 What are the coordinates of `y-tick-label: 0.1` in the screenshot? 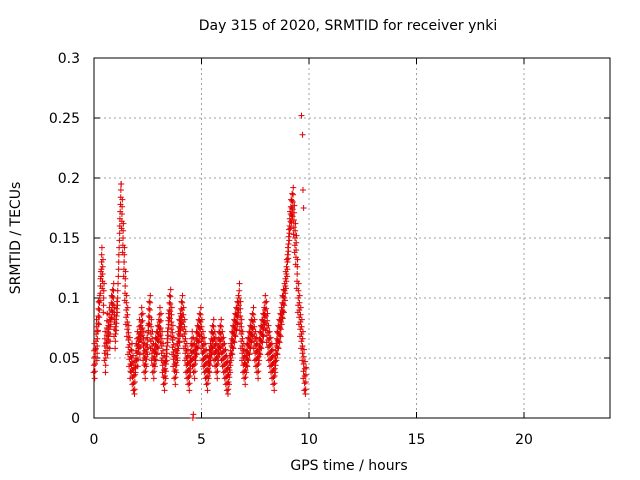 It's located at (69, 299).